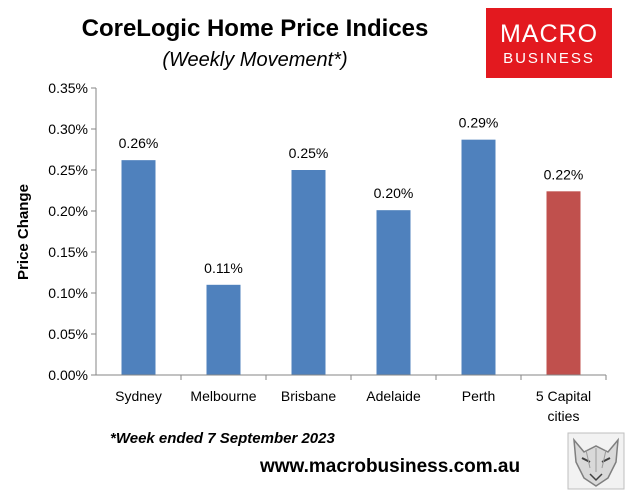 This screenshot has width=636, height=498. Describe the element at coordinates (68, 293) in the screenshot. I see `y-tick-label: 0.10%` at that location.